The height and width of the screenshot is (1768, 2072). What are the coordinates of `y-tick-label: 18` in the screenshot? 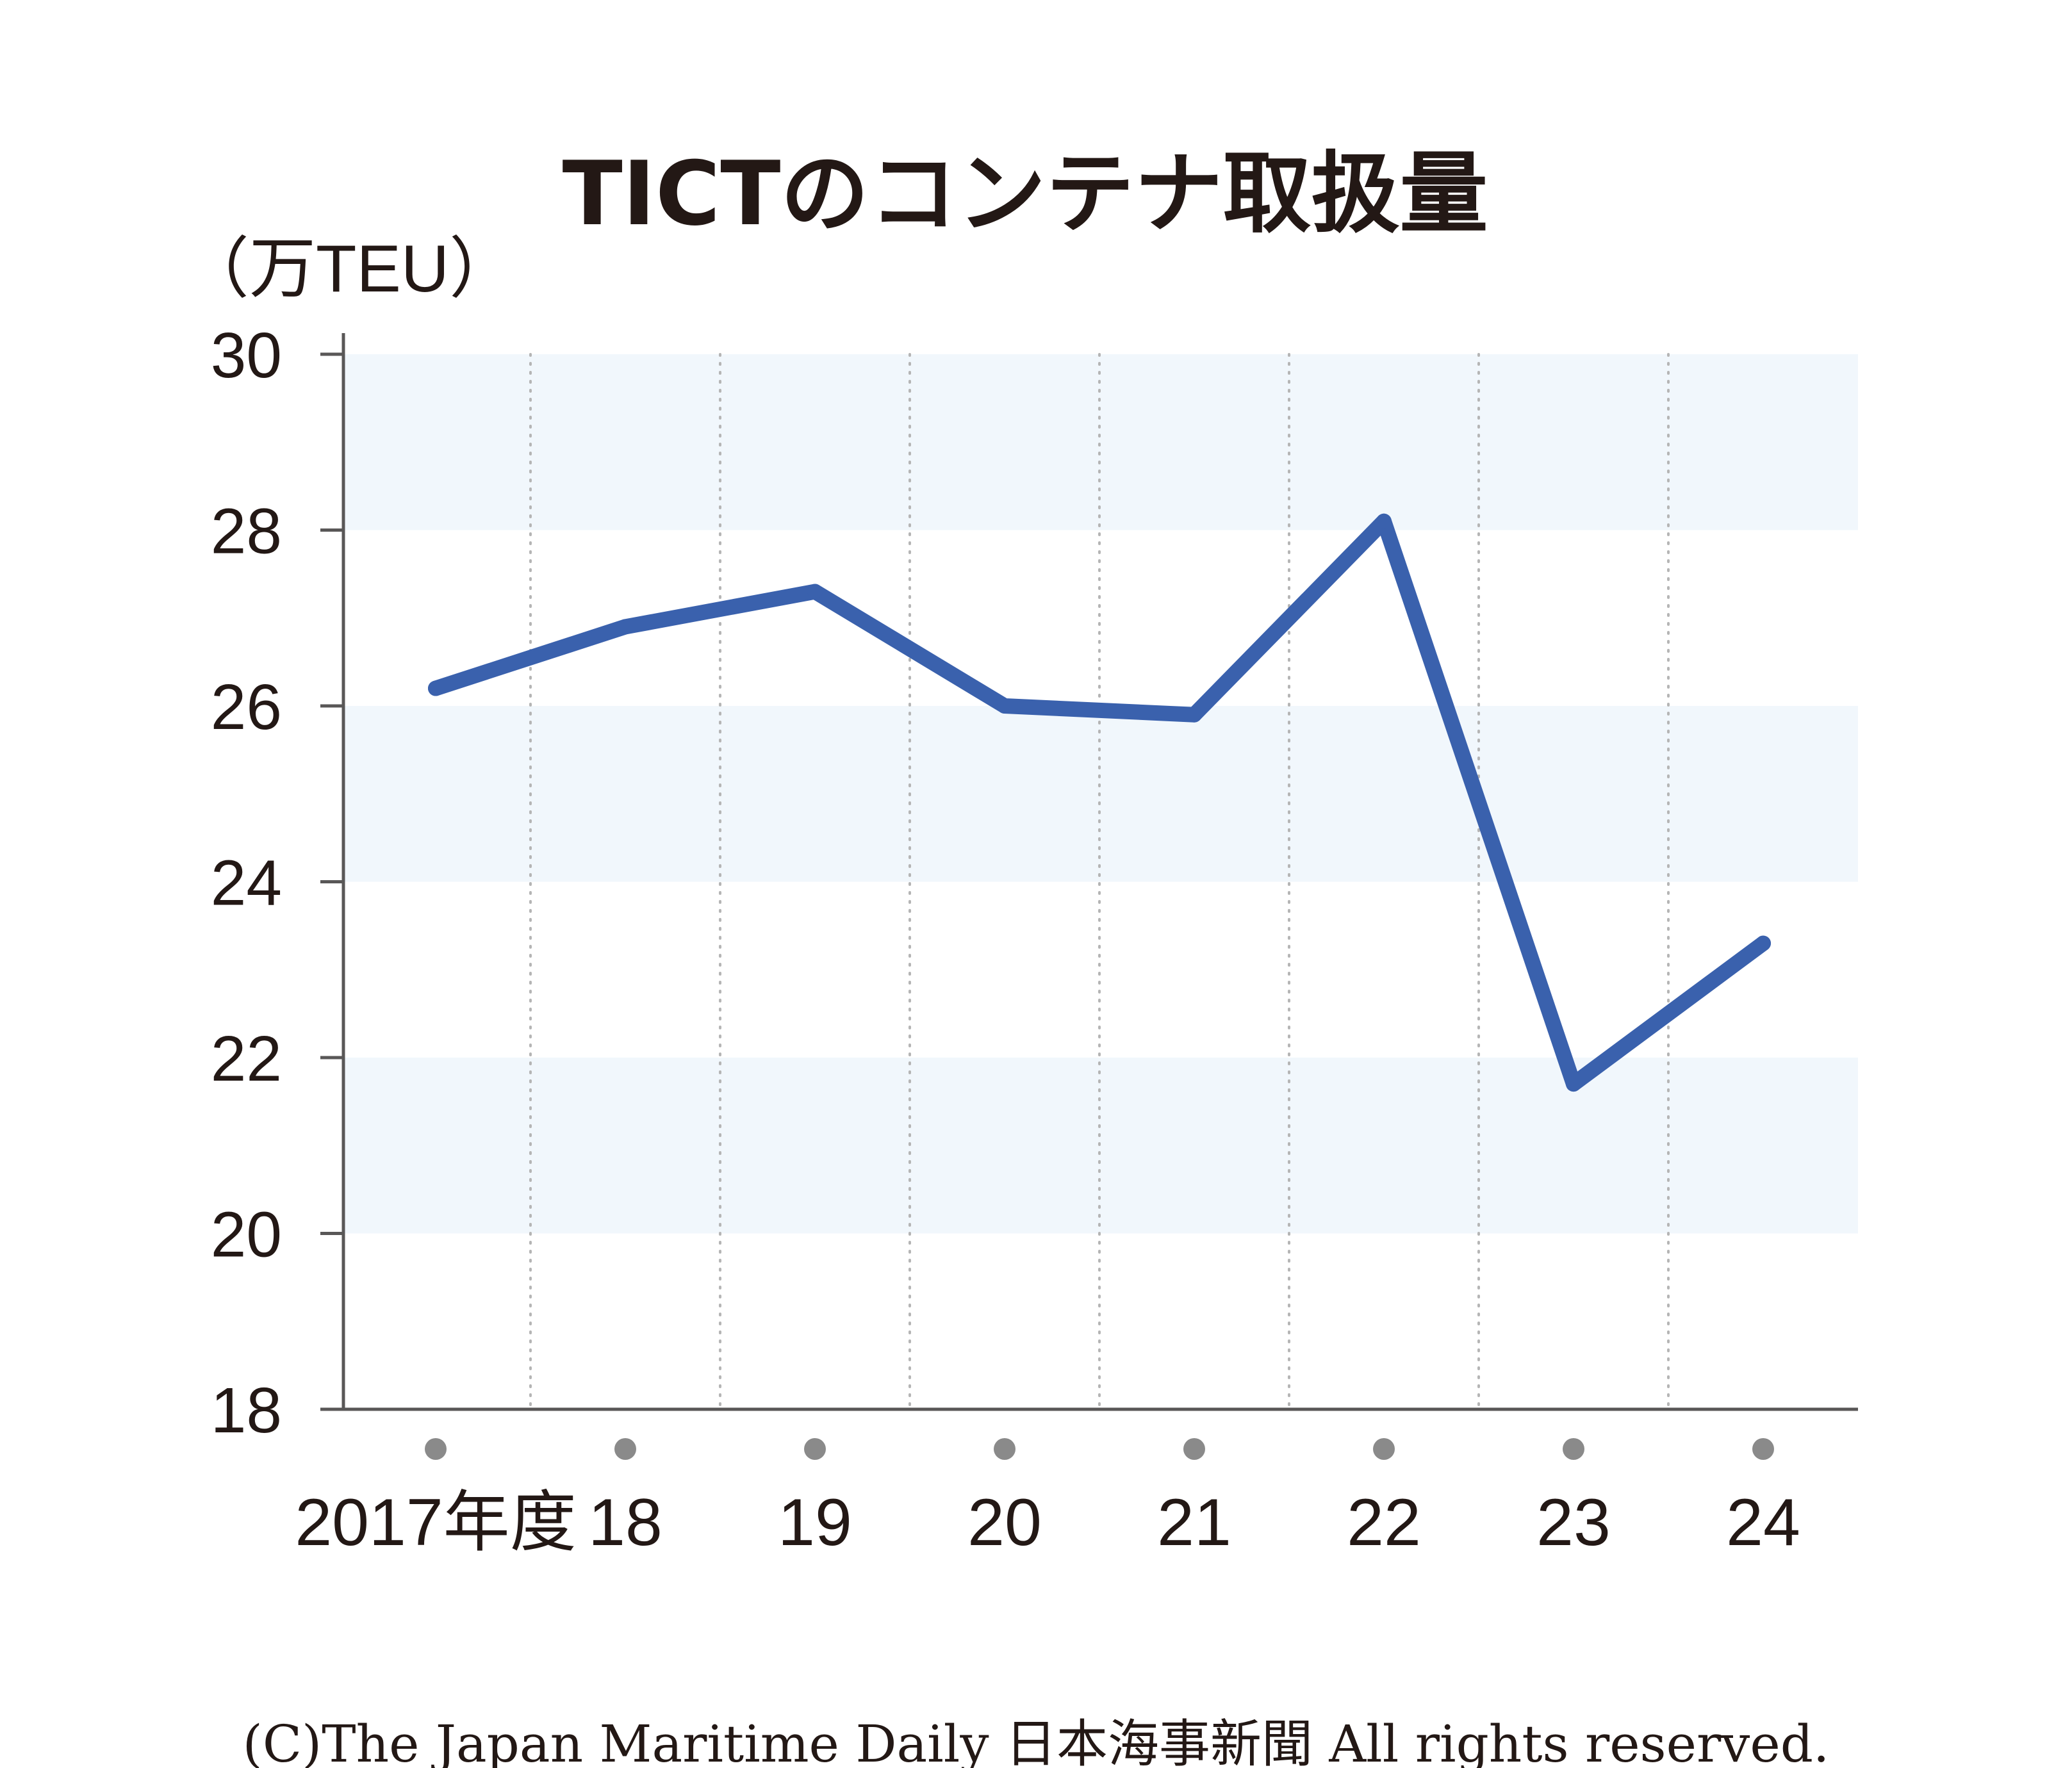 It's located at (246, 1410).